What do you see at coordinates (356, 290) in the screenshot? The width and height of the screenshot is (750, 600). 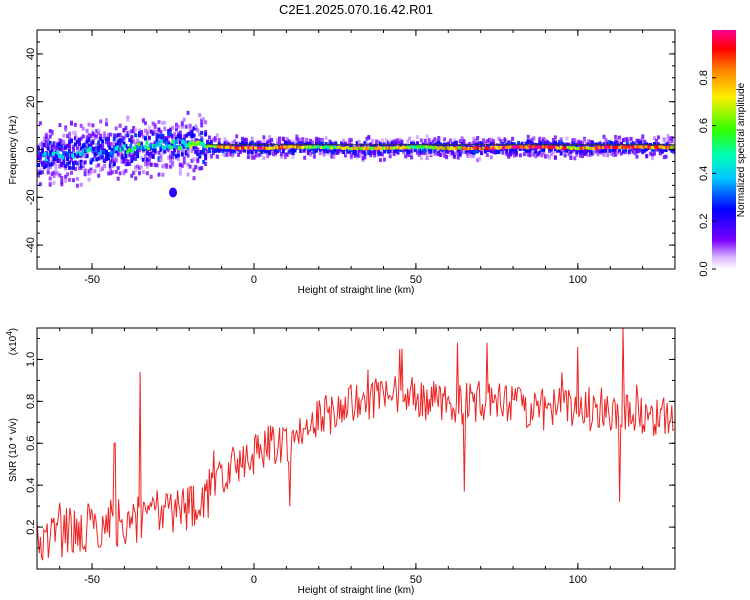 I see `spectrogram-xlabel: Height of straight line (km)` at bounding box center [356, 290].